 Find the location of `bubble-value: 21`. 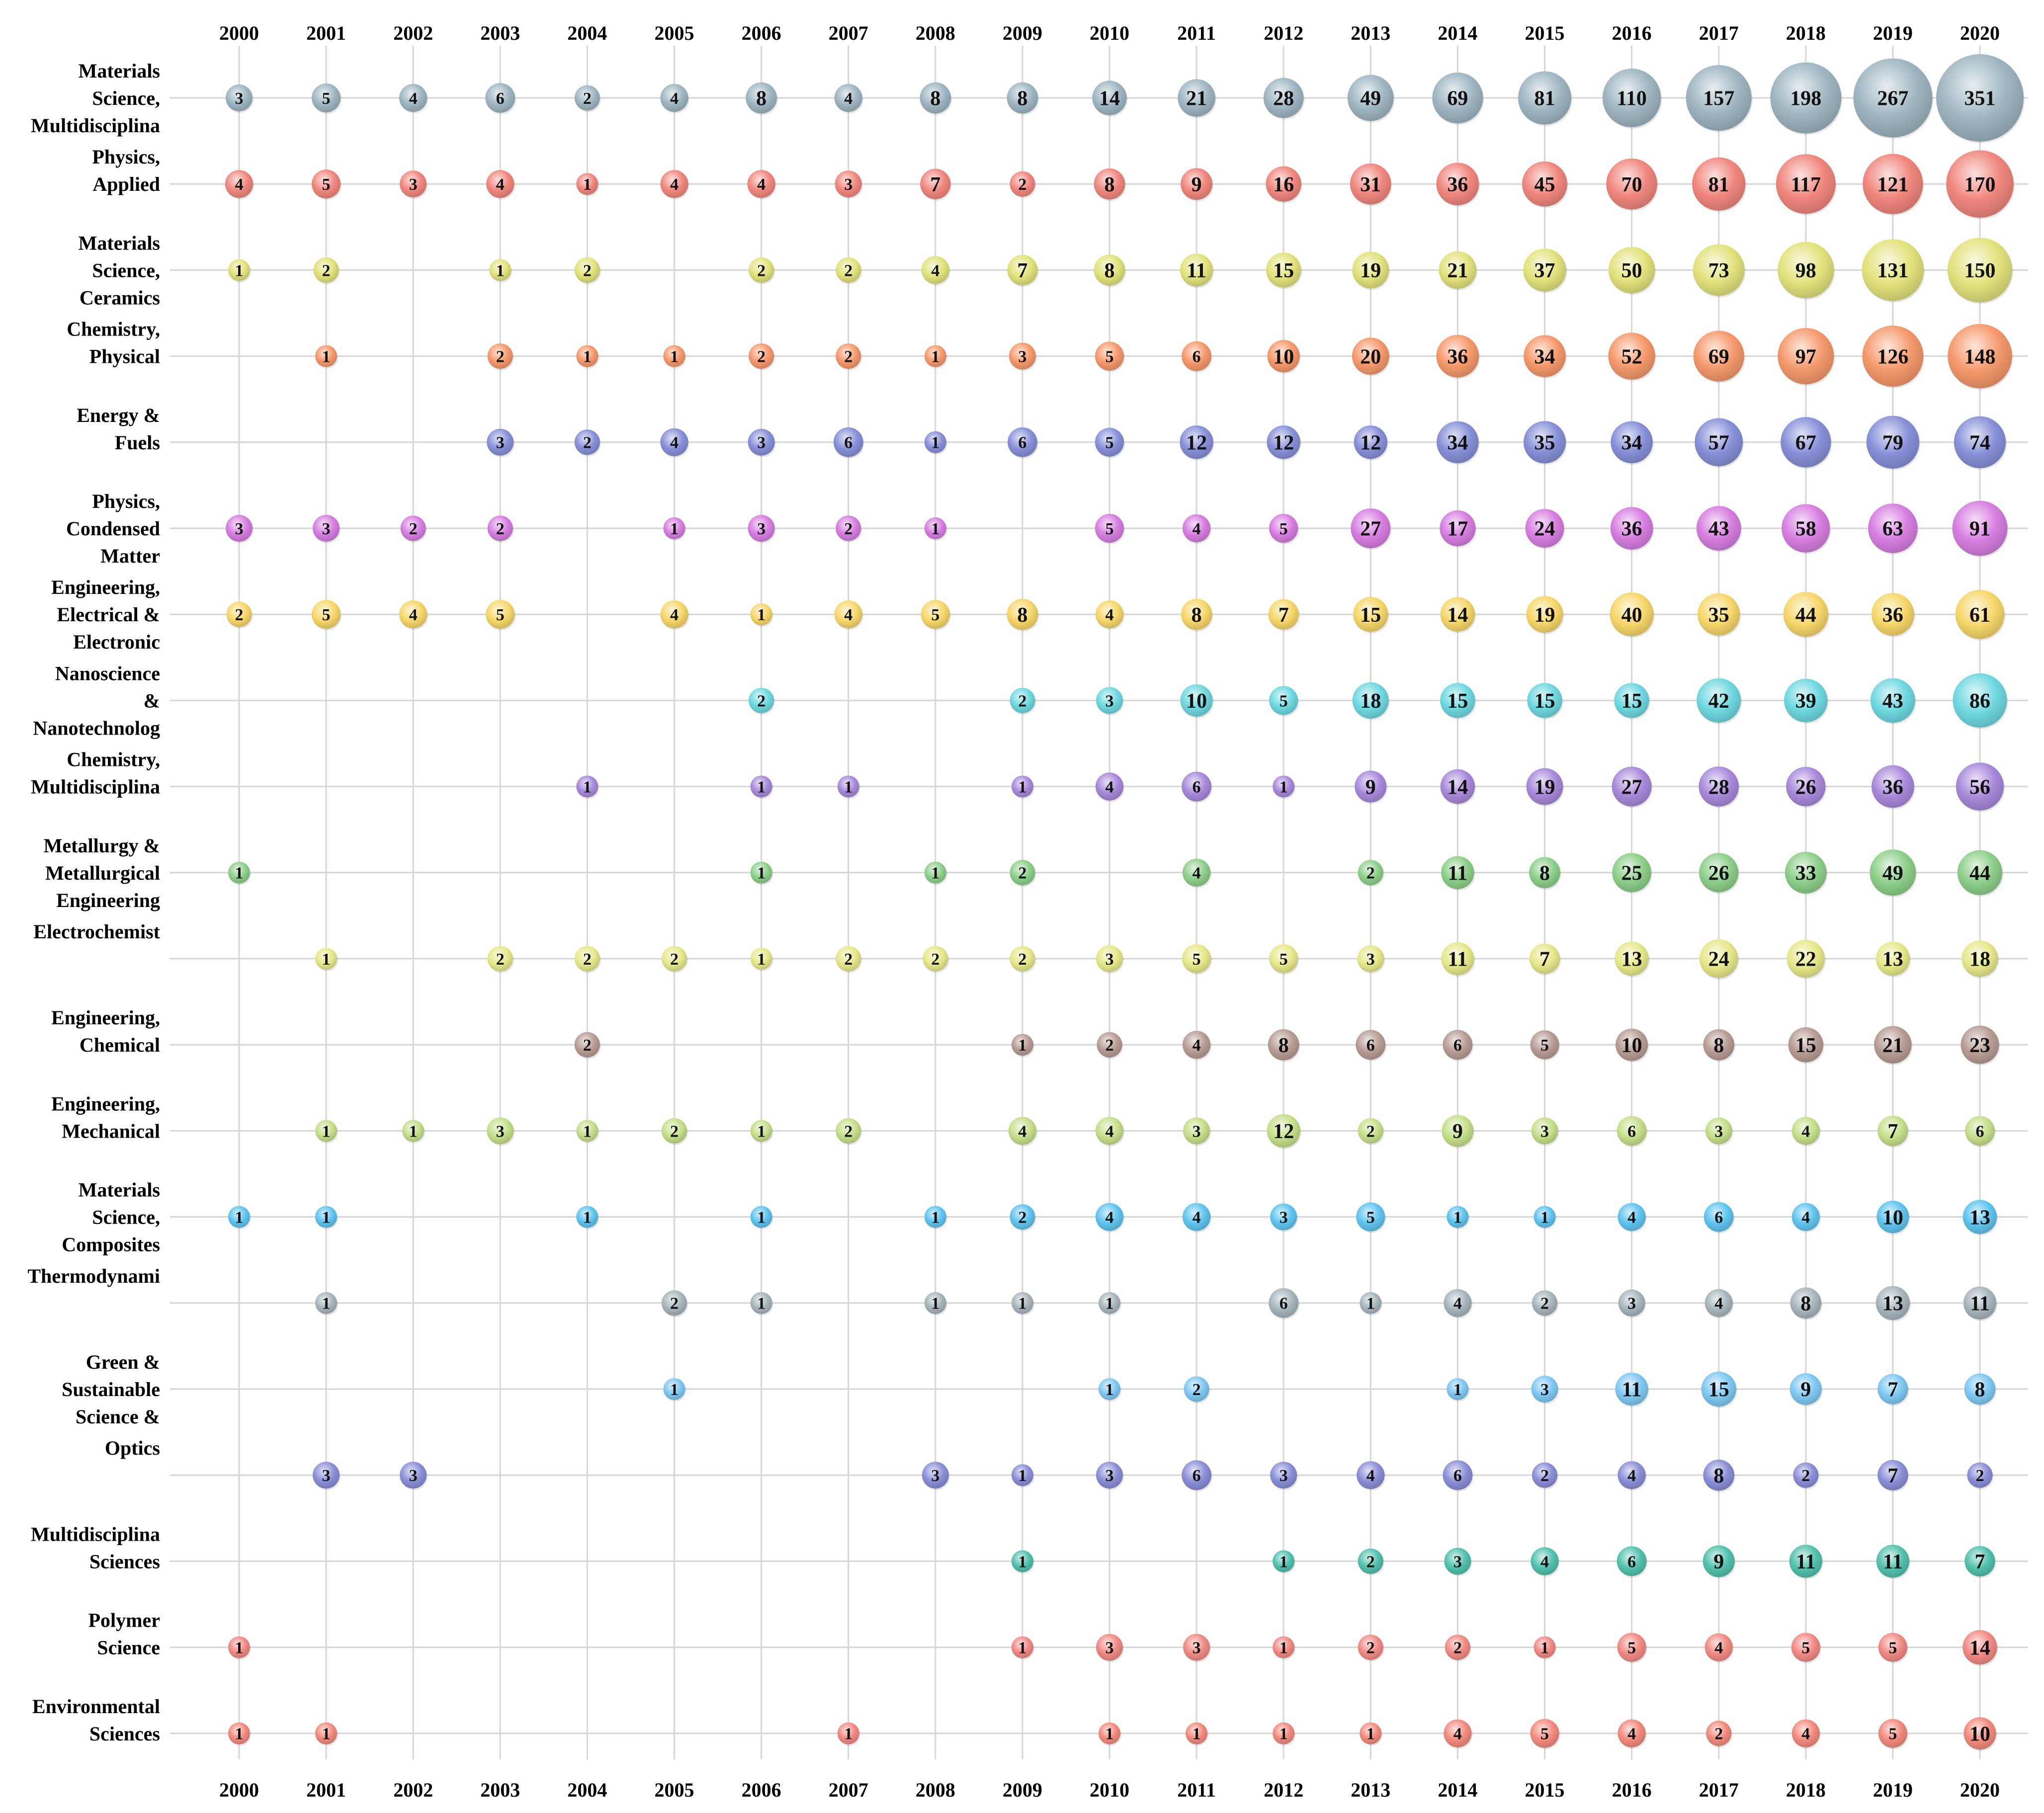

bubble-value: 21 is located at coordinates (1893, 1045).